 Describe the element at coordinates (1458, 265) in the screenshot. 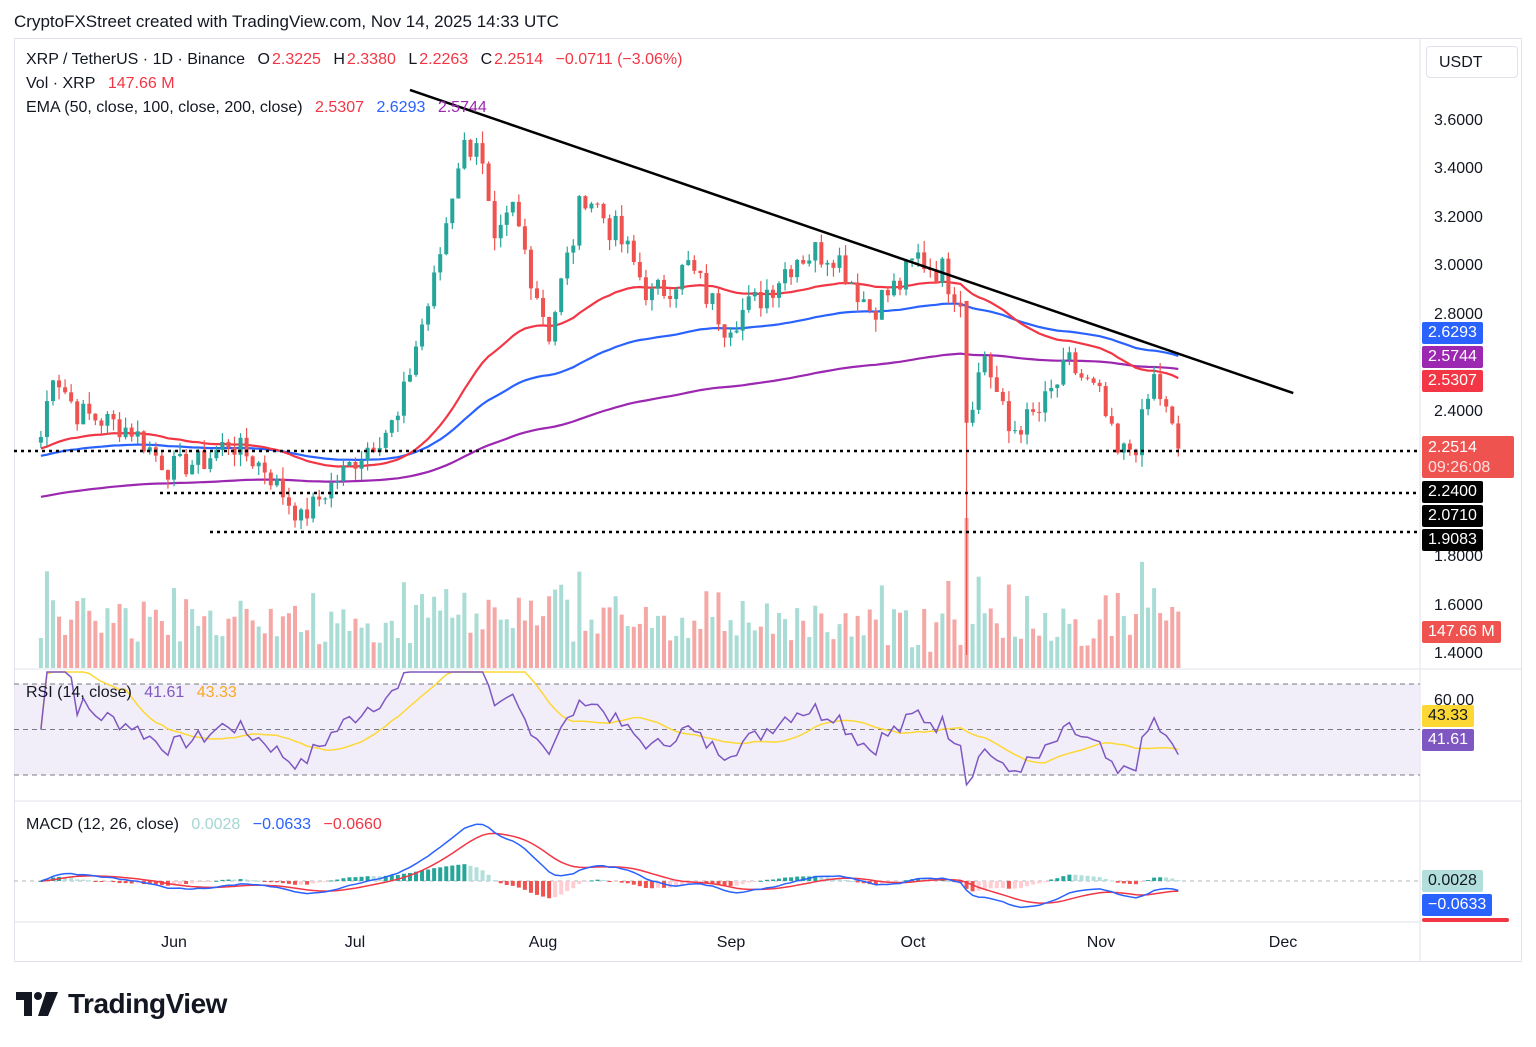

I see `price-tick: 3.0000` at that location.